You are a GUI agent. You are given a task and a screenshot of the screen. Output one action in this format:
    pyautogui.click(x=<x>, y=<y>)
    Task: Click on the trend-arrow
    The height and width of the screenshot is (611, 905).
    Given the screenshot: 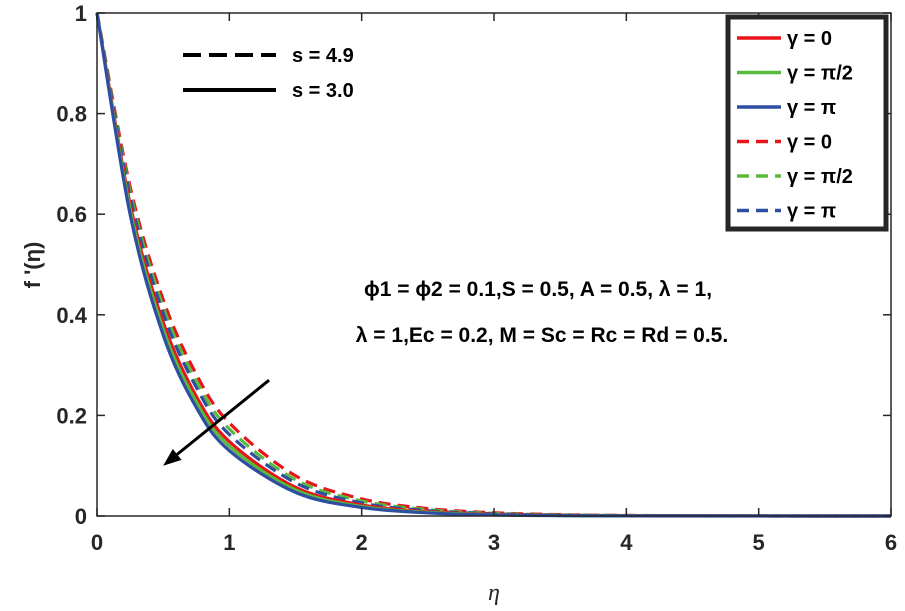 What is the action you would take?
    pyautogui.click(x=216, y=422)
    